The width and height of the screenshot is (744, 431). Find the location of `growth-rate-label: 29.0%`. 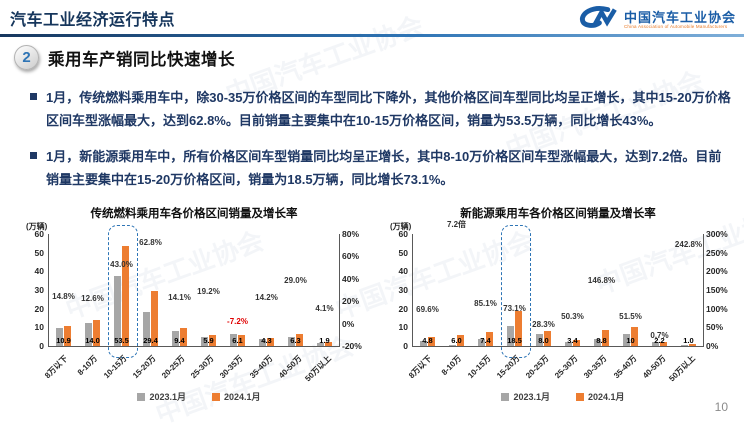

growth-rate-label: 29.0% is located at coordinates (295, 281).